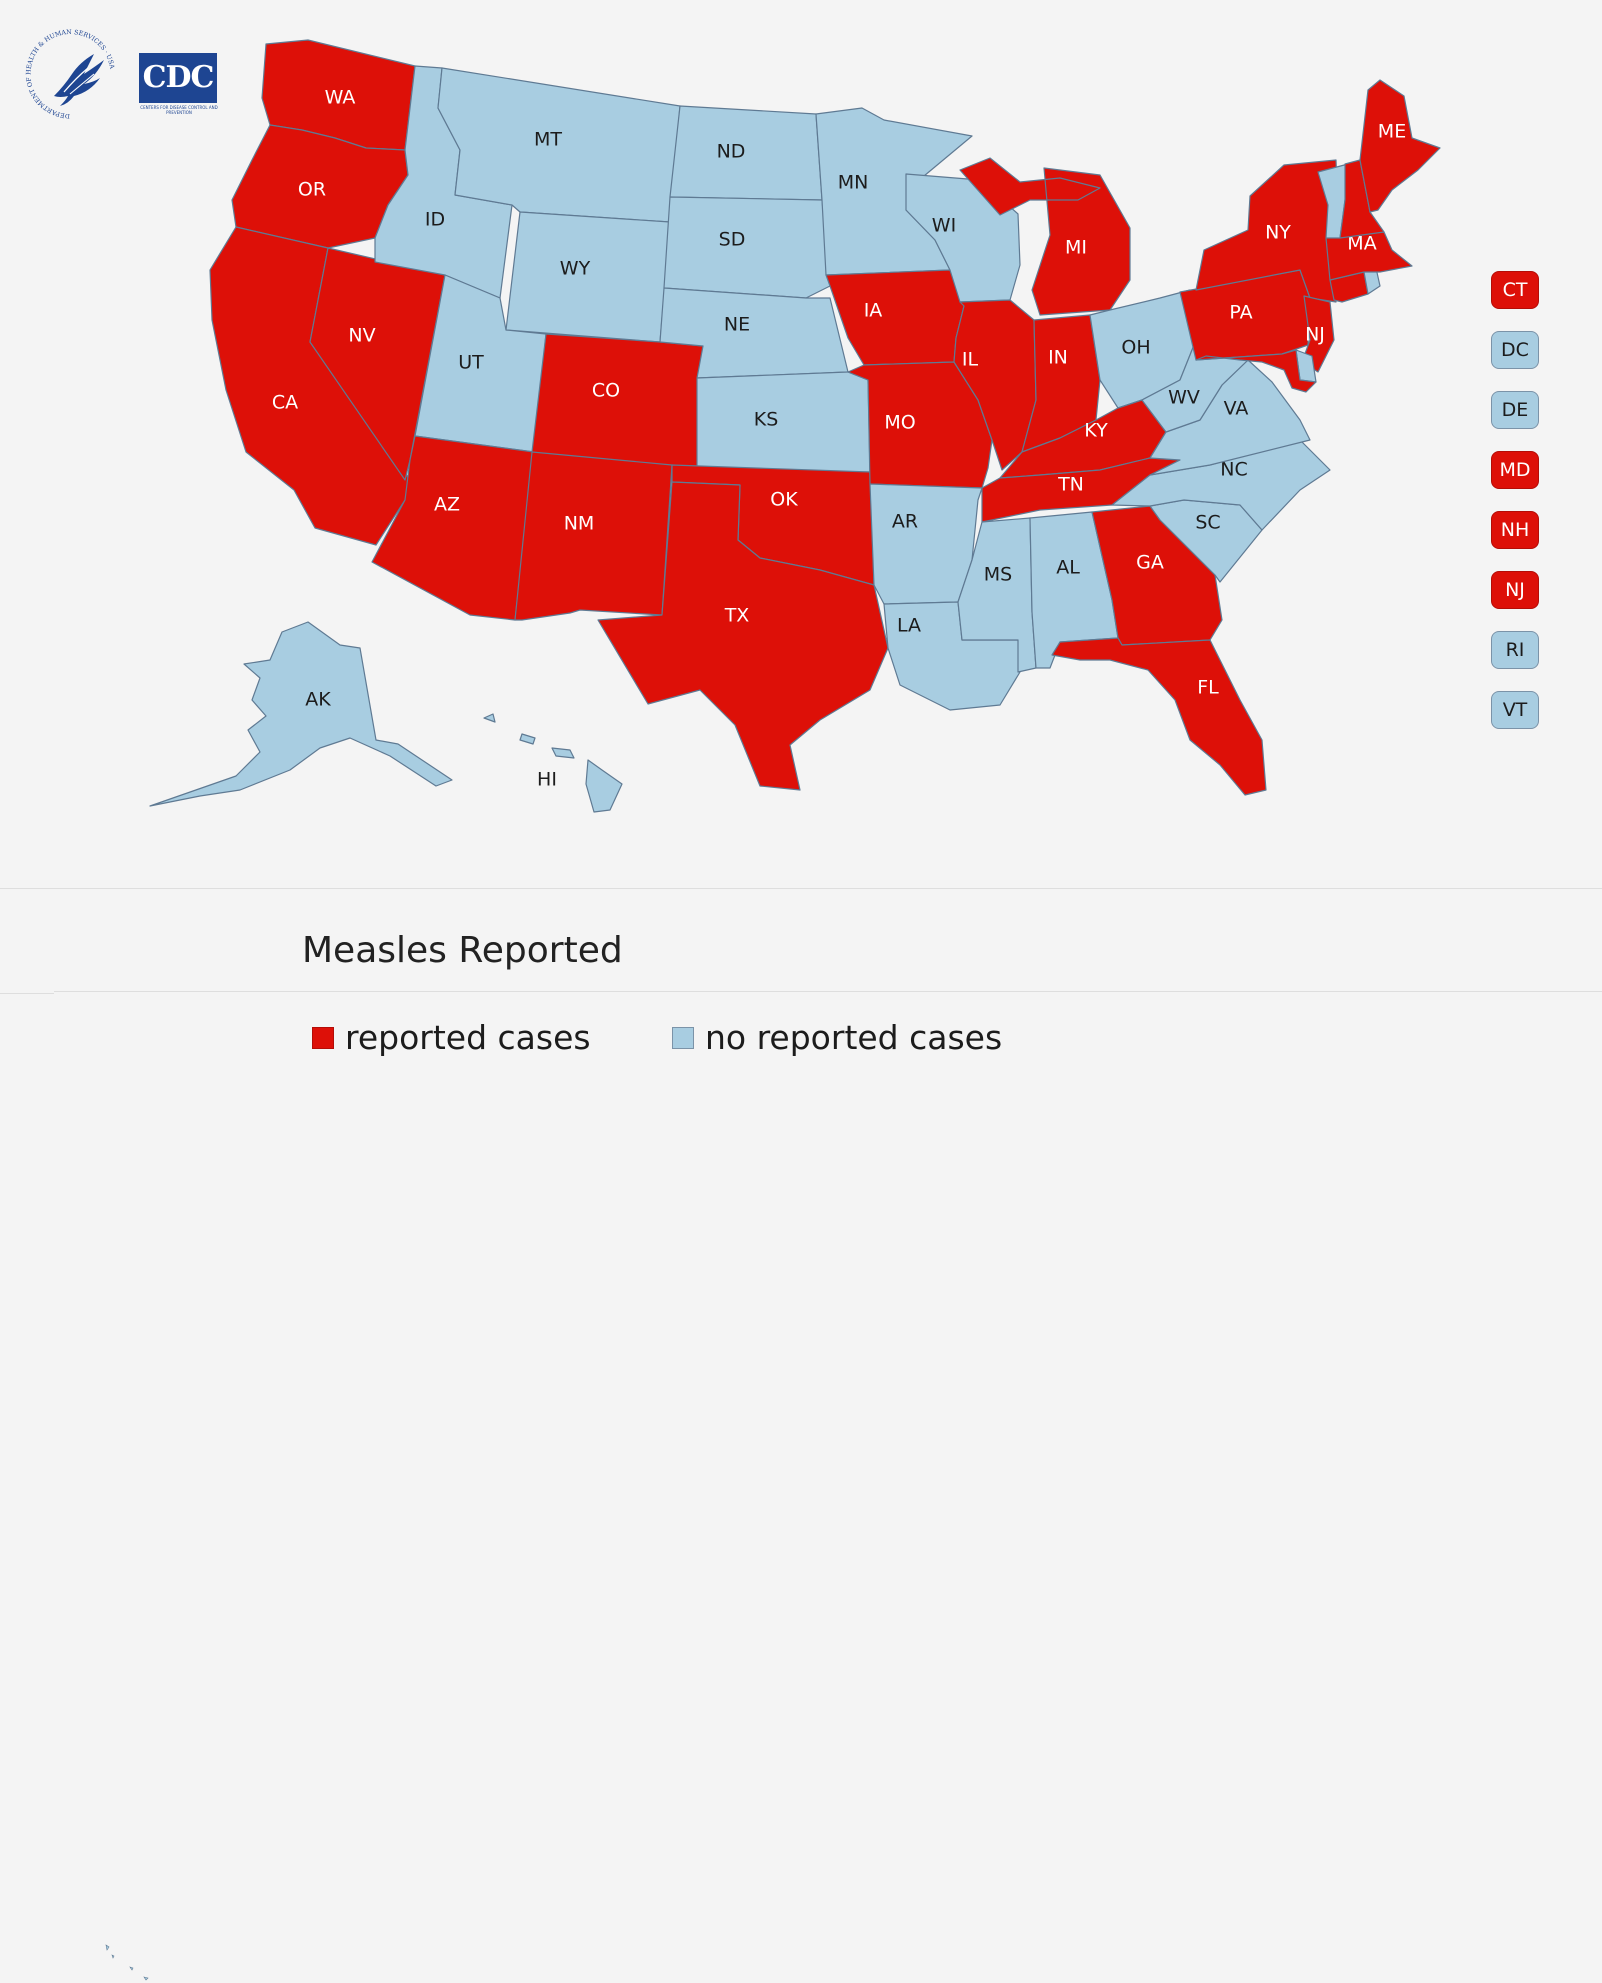  I want to click on state-in: IN, so click(1061, 383).